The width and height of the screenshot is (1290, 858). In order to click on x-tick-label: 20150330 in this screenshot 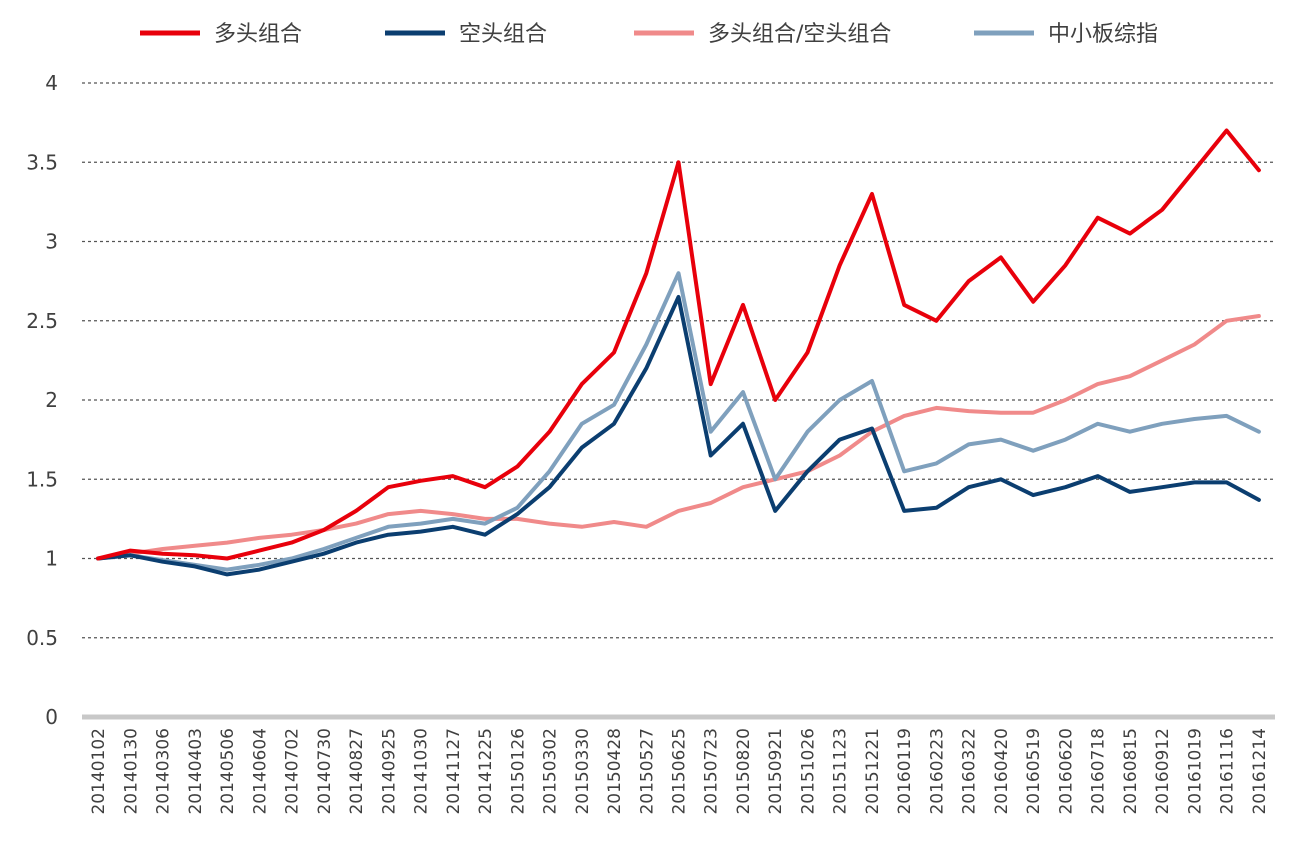, I will do `click(583, 771)`.